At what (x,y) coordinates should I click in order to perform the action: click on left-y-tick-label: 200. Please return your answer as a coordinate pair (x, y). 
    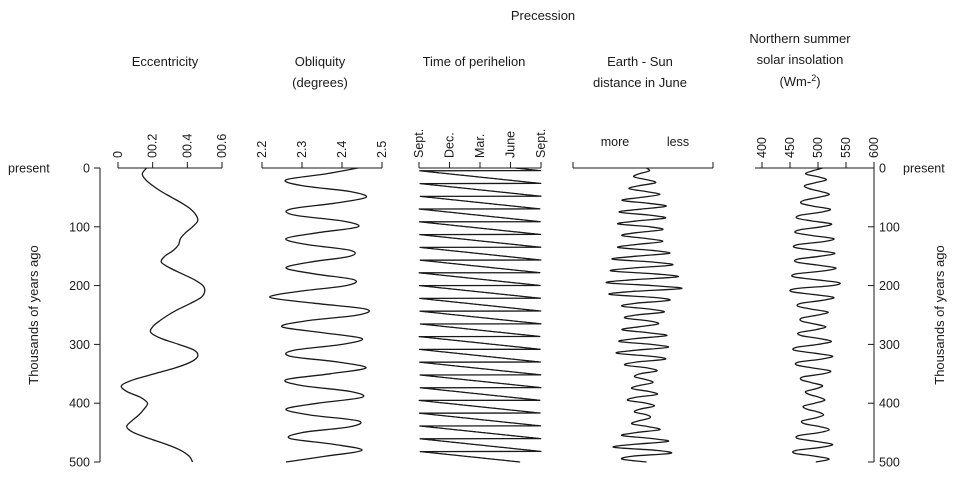
    Looking at the image, I should click on (79, 286).